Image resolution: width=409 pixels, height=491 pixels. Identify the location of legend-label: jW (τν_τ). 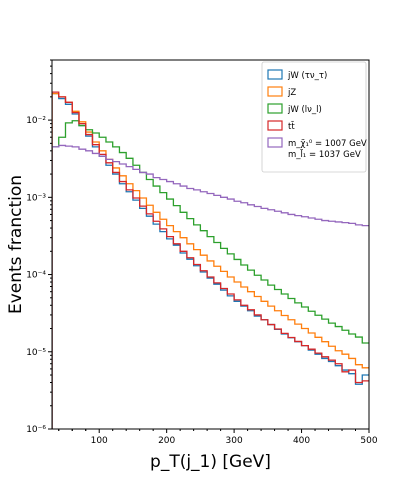
(307, 76).